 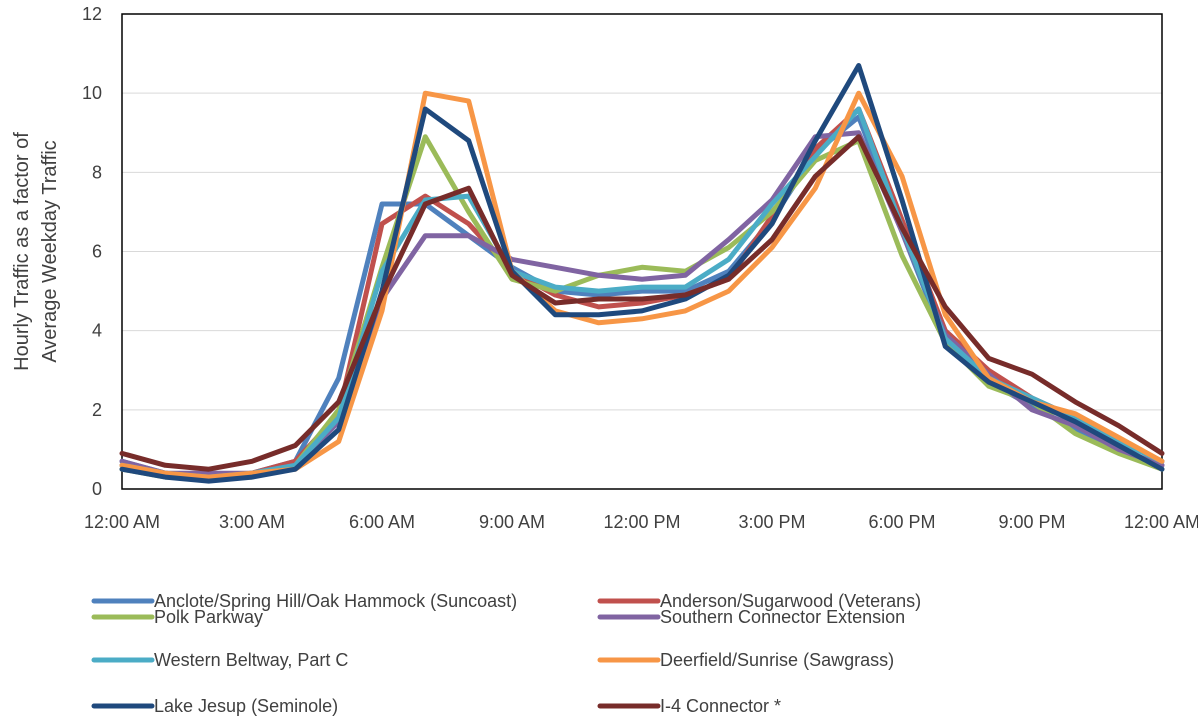 I want to click on y-axis-title-line: Hourly Traffic as a factor of, so click(x=22, y=251).